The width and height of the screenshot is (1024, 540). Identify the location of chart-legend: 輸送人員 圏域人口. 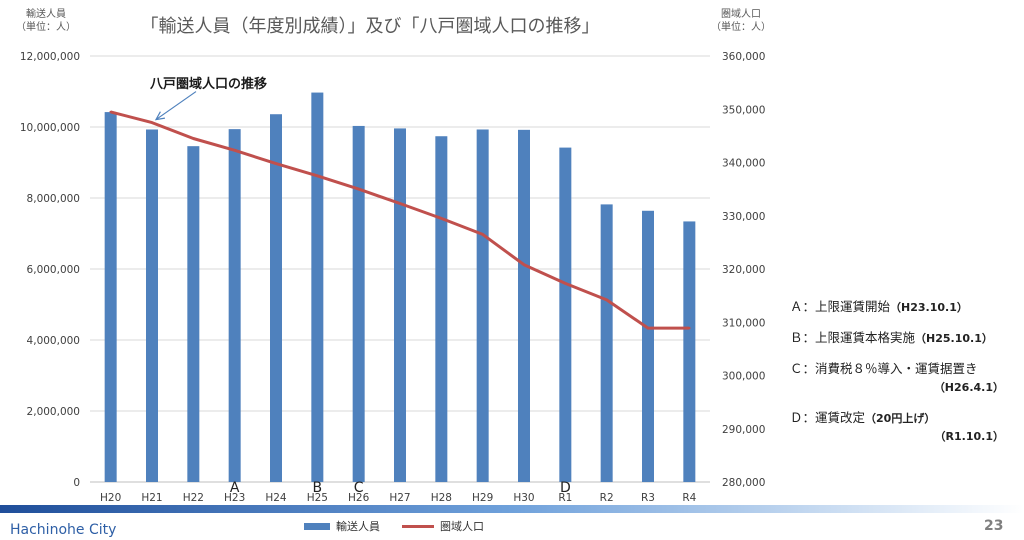
(405, 526).